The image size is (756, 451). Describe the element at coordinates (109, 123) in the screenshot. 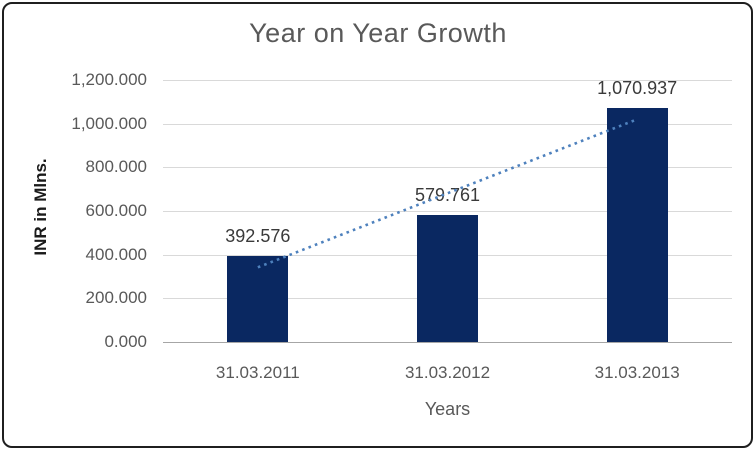

I see `y-tick-label: 1,000.000` at that location.